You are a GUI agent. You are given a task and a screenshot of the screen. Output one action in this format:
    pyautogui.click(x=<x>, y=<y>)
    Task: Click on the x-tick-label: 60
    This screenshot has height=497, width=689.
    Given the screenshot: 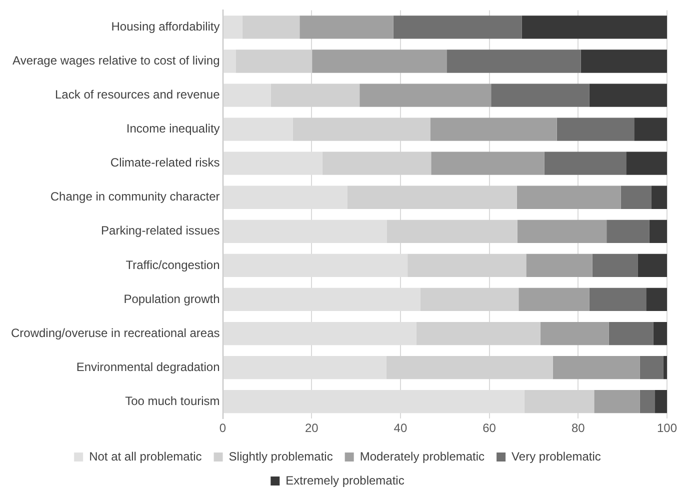 What is the action you would take?
    pyautogui.click(x=489, y=428)
    